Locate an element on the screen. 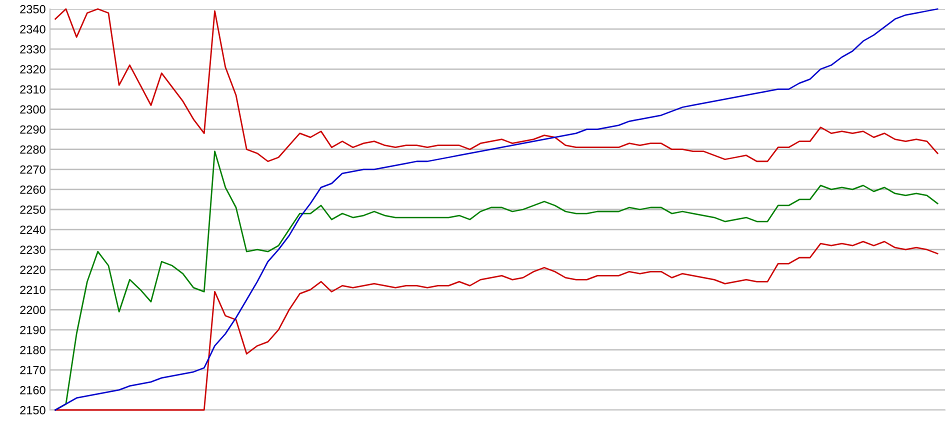 This screenshot has width=950, height=435. y-tick-label: 2310 is located at coordinates (33, 89).